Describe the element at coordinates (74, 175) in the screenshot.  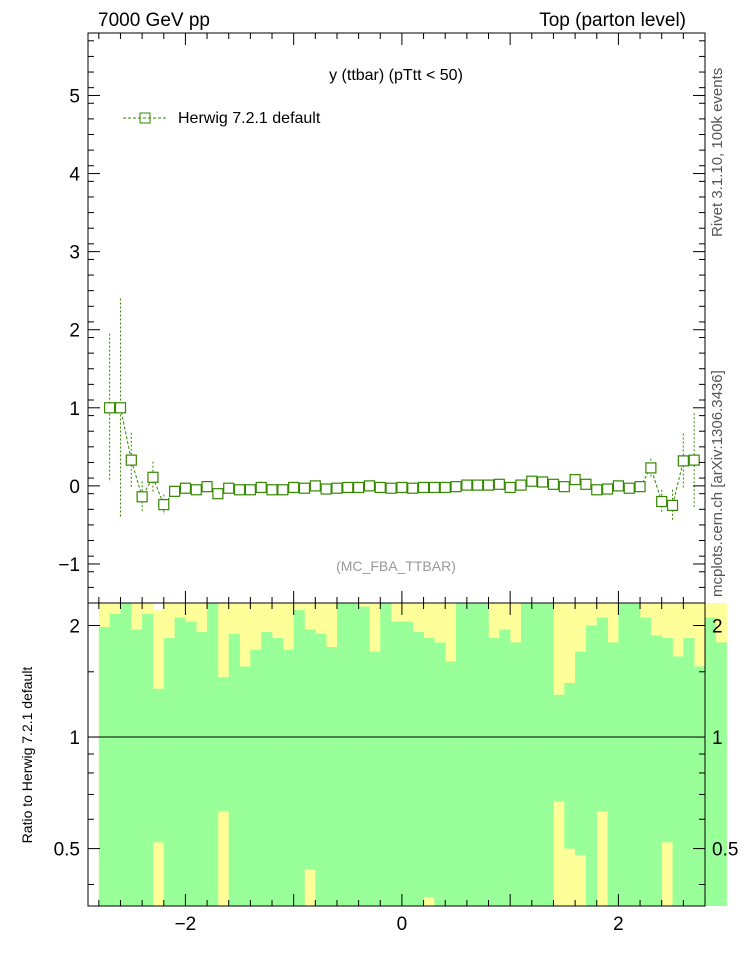
I see `main-y-tick-label: 4` at that location.